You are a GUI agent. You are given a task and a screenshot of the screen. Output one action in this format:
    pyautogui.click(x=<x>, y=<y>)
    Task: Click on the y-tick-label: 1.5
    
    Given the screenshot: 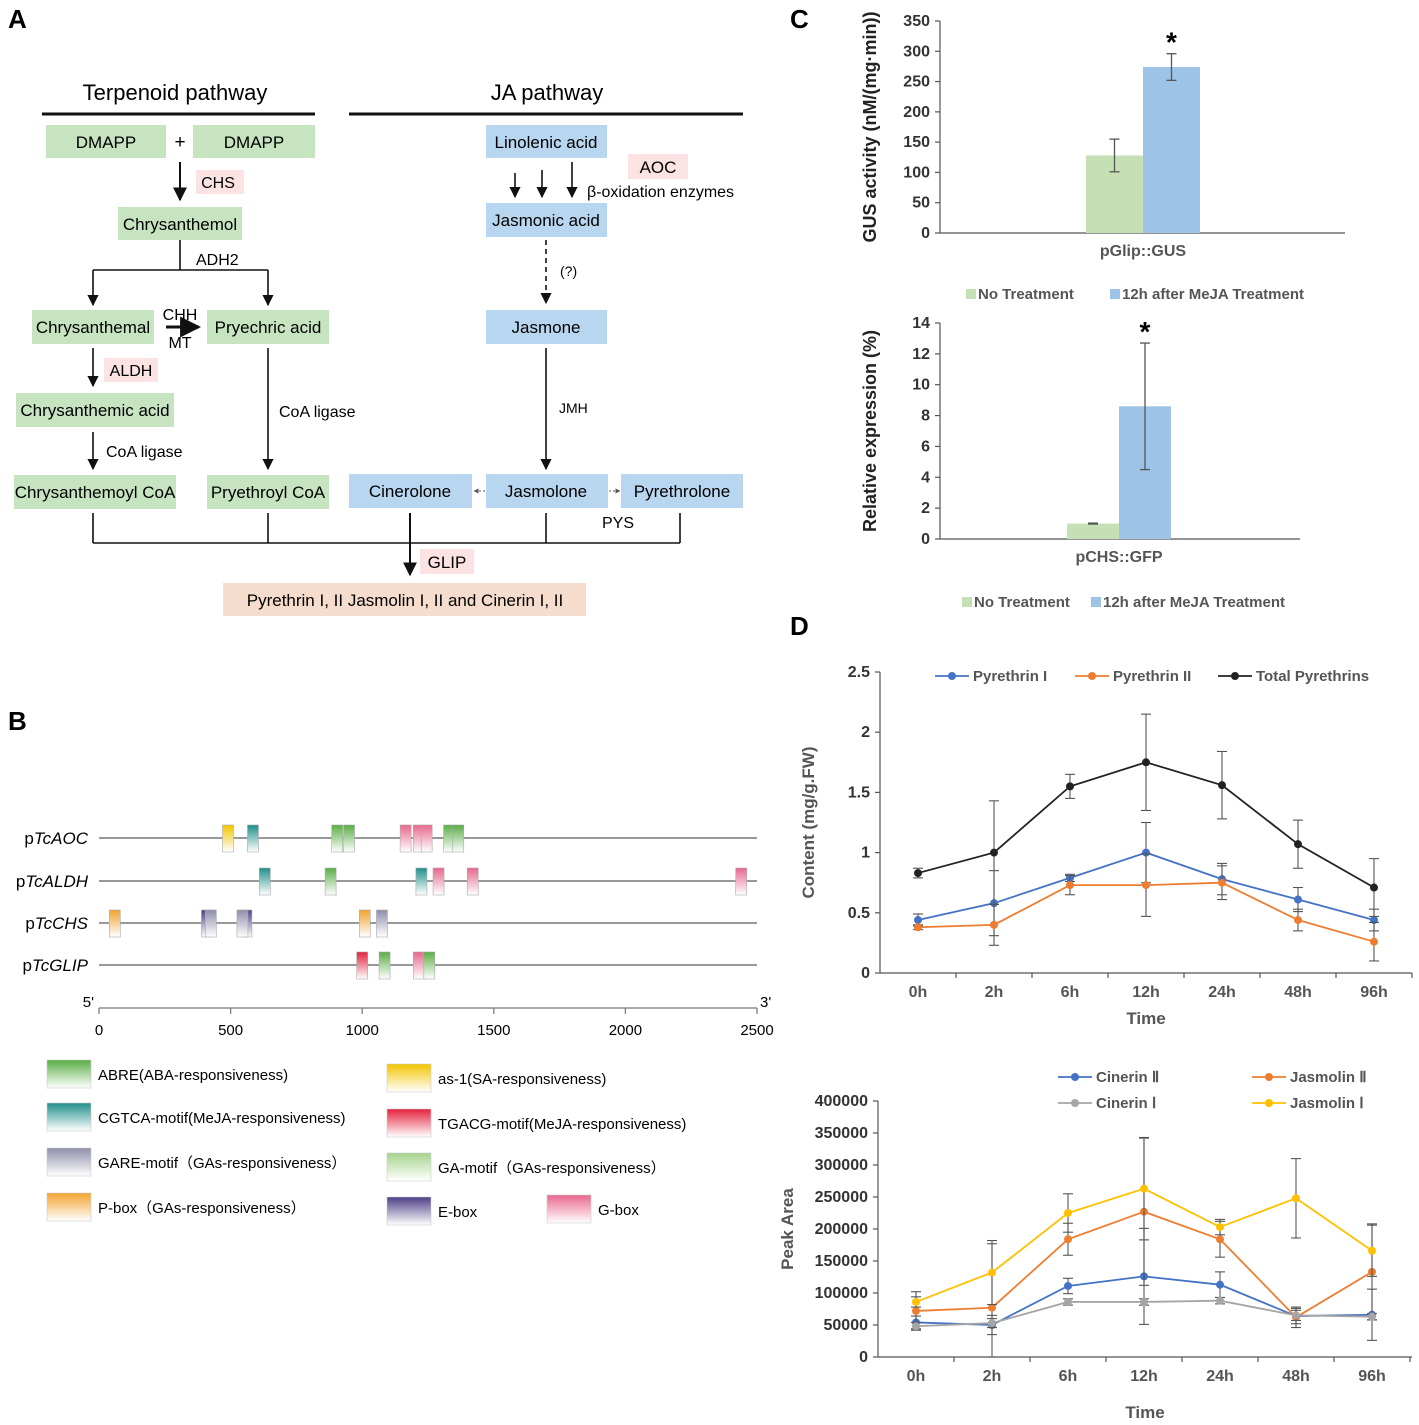 What is the action you would take?
    pyautogui.click(x=859, y=792)
    